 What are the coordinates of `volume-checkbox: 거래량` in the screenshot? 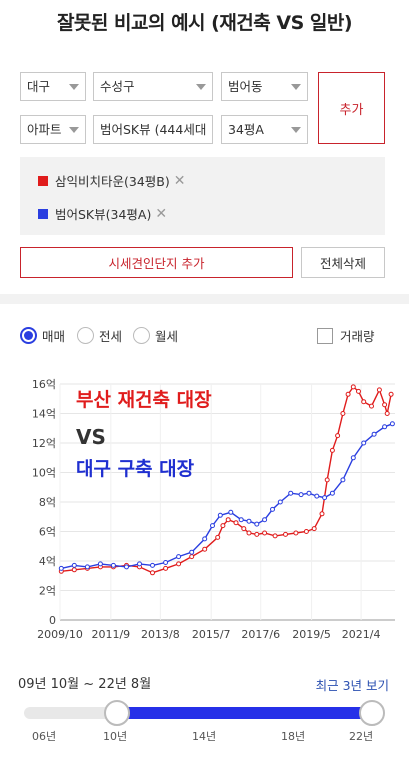 It's located at (346, 335).